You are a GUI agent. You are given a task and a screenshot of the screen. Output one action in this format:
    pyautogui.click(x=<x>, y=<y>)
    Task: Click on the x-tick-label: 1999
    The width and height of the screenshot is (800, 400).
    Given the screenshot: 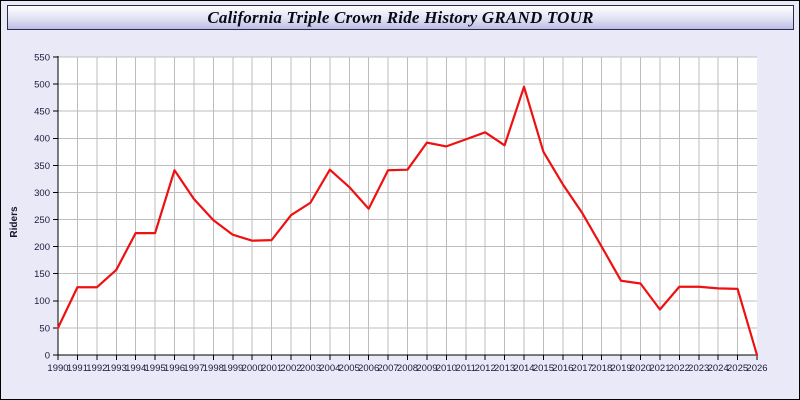 What is the action you would take?
    pyautogui.click(x=232, y=368)
    